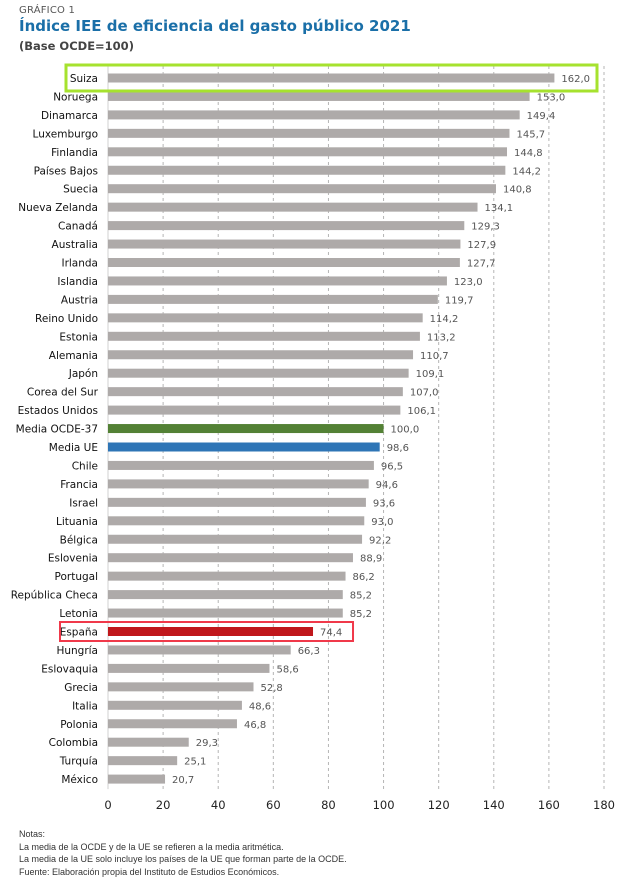 Image resolution: width=640 pixels, height=887 pixels. Describe the element at coordinates (481, 245) in the screenshot. I see `data-label: 127,9` at that location.